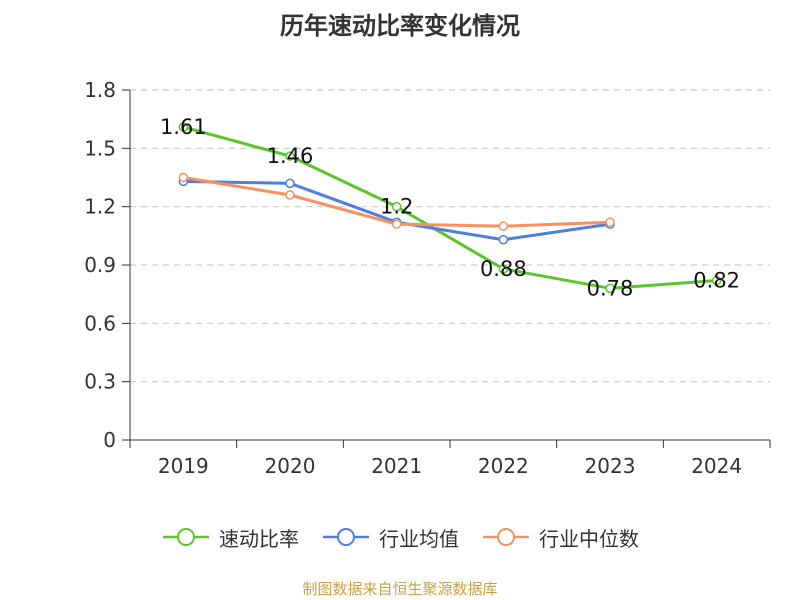  What do you see at coordinates (100, 323) in the screenshot?
I see `y-tick-label: 0.6` at bounding box center [100, 323].